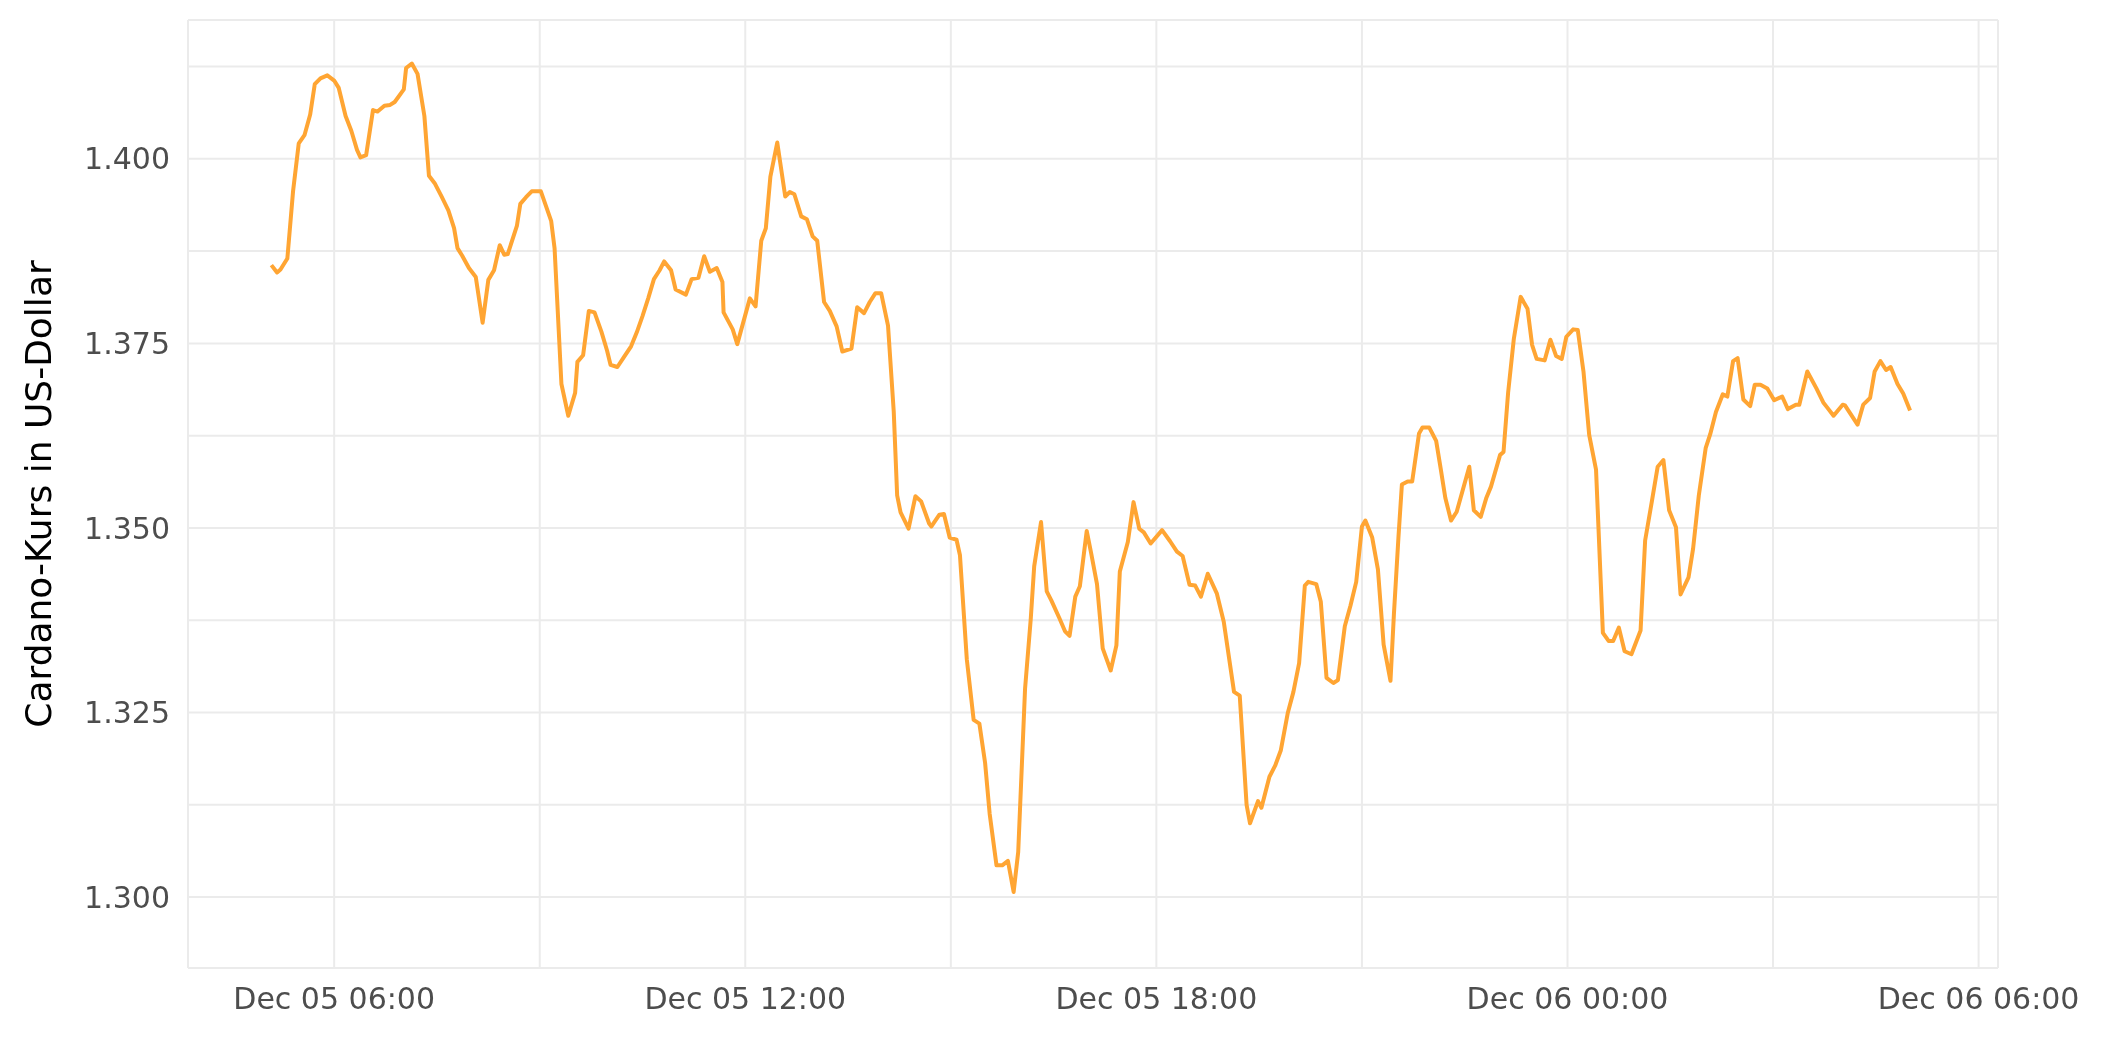 This screenshot has width=2125, height=1062. I want to click on y-tick-label: 1.375, so click(127, 344).